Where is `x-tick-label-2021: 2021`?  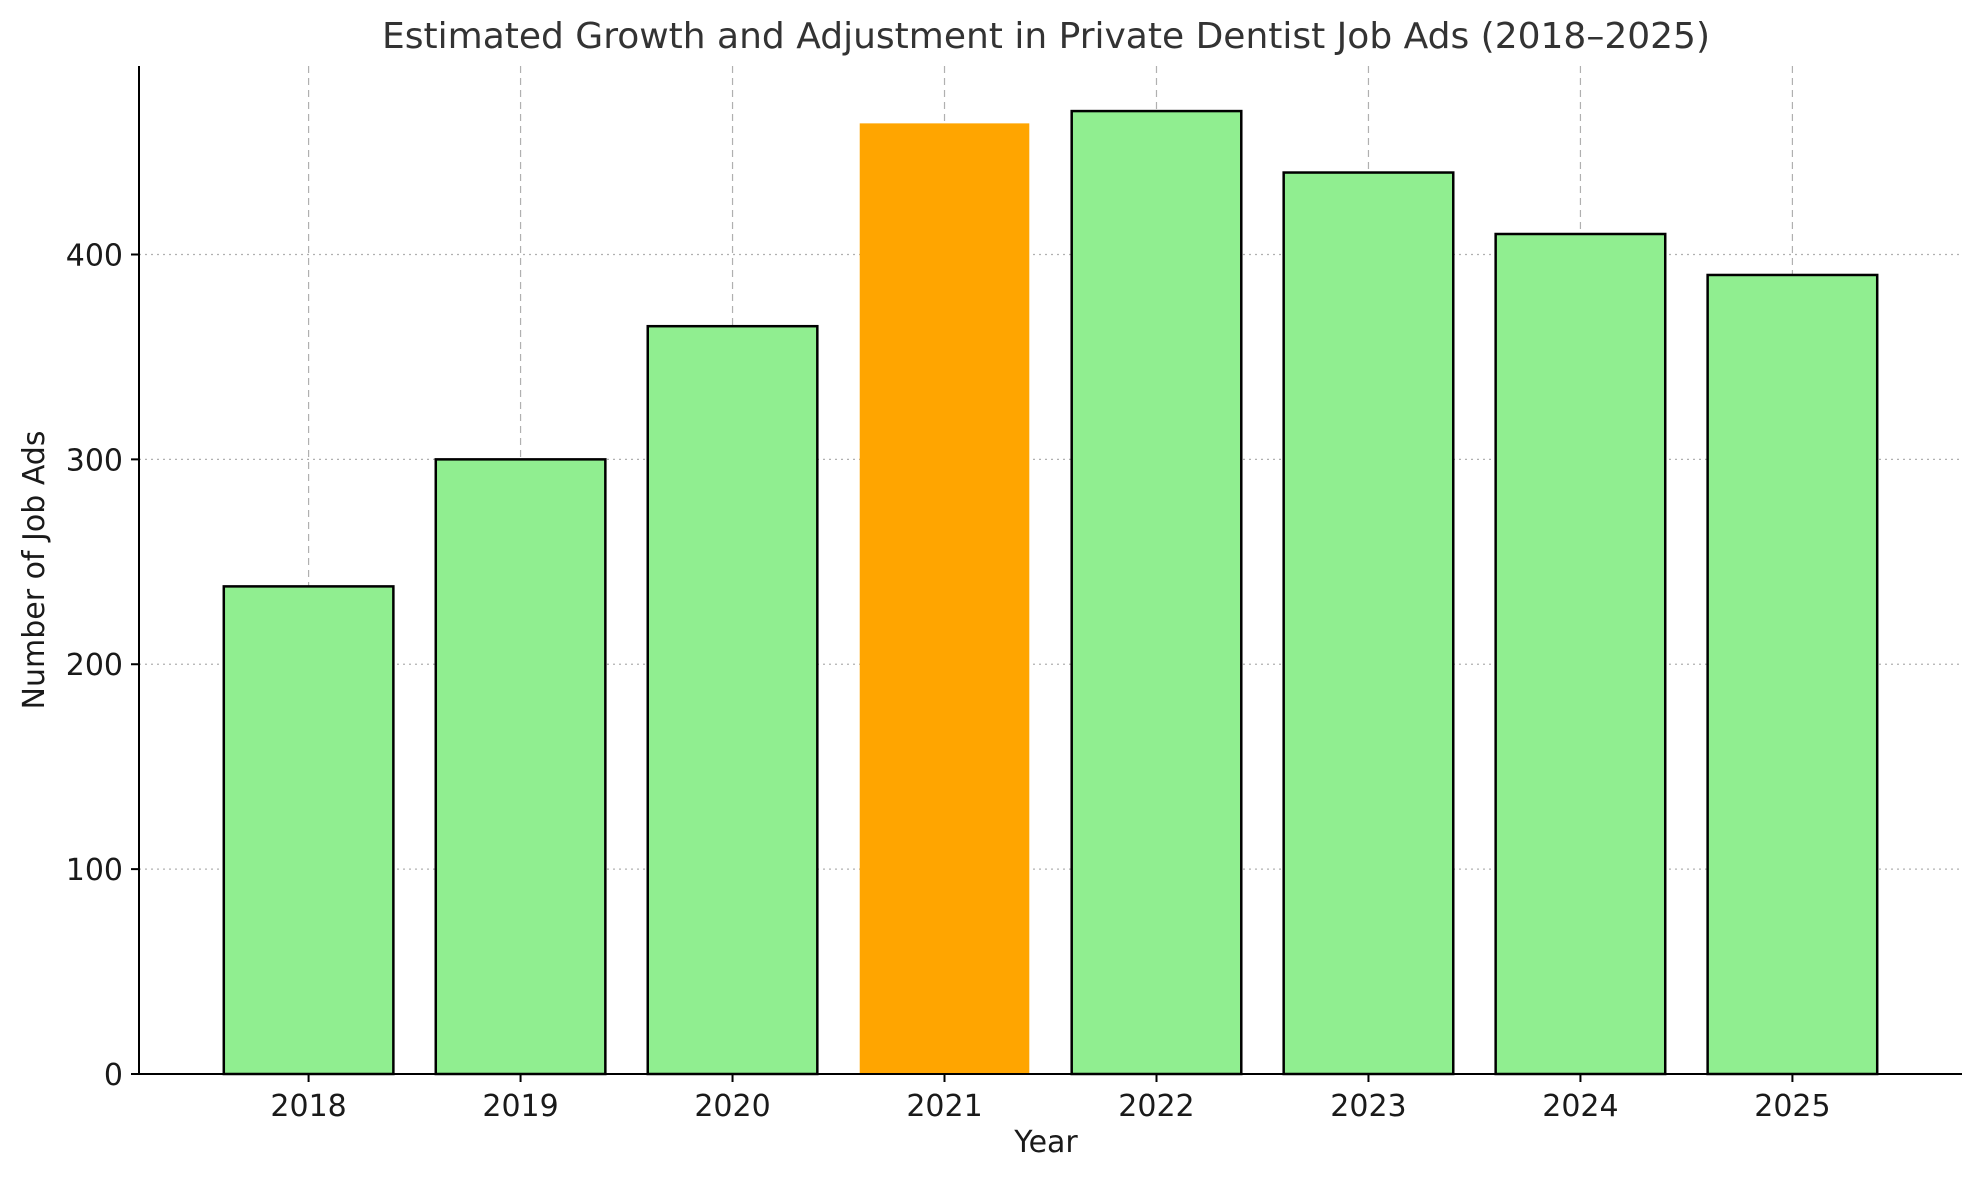
x-tick-label-2021: 2021 is located at coordinates (944, 1106).